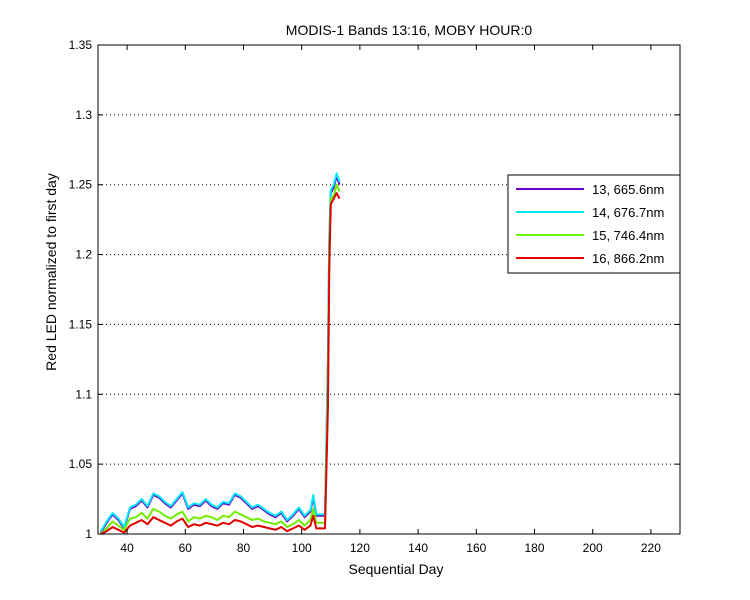  Describe the element at coordinates (628, 212) in the screenshot. I see `legend-label: 14, 676.7nm` at that location.